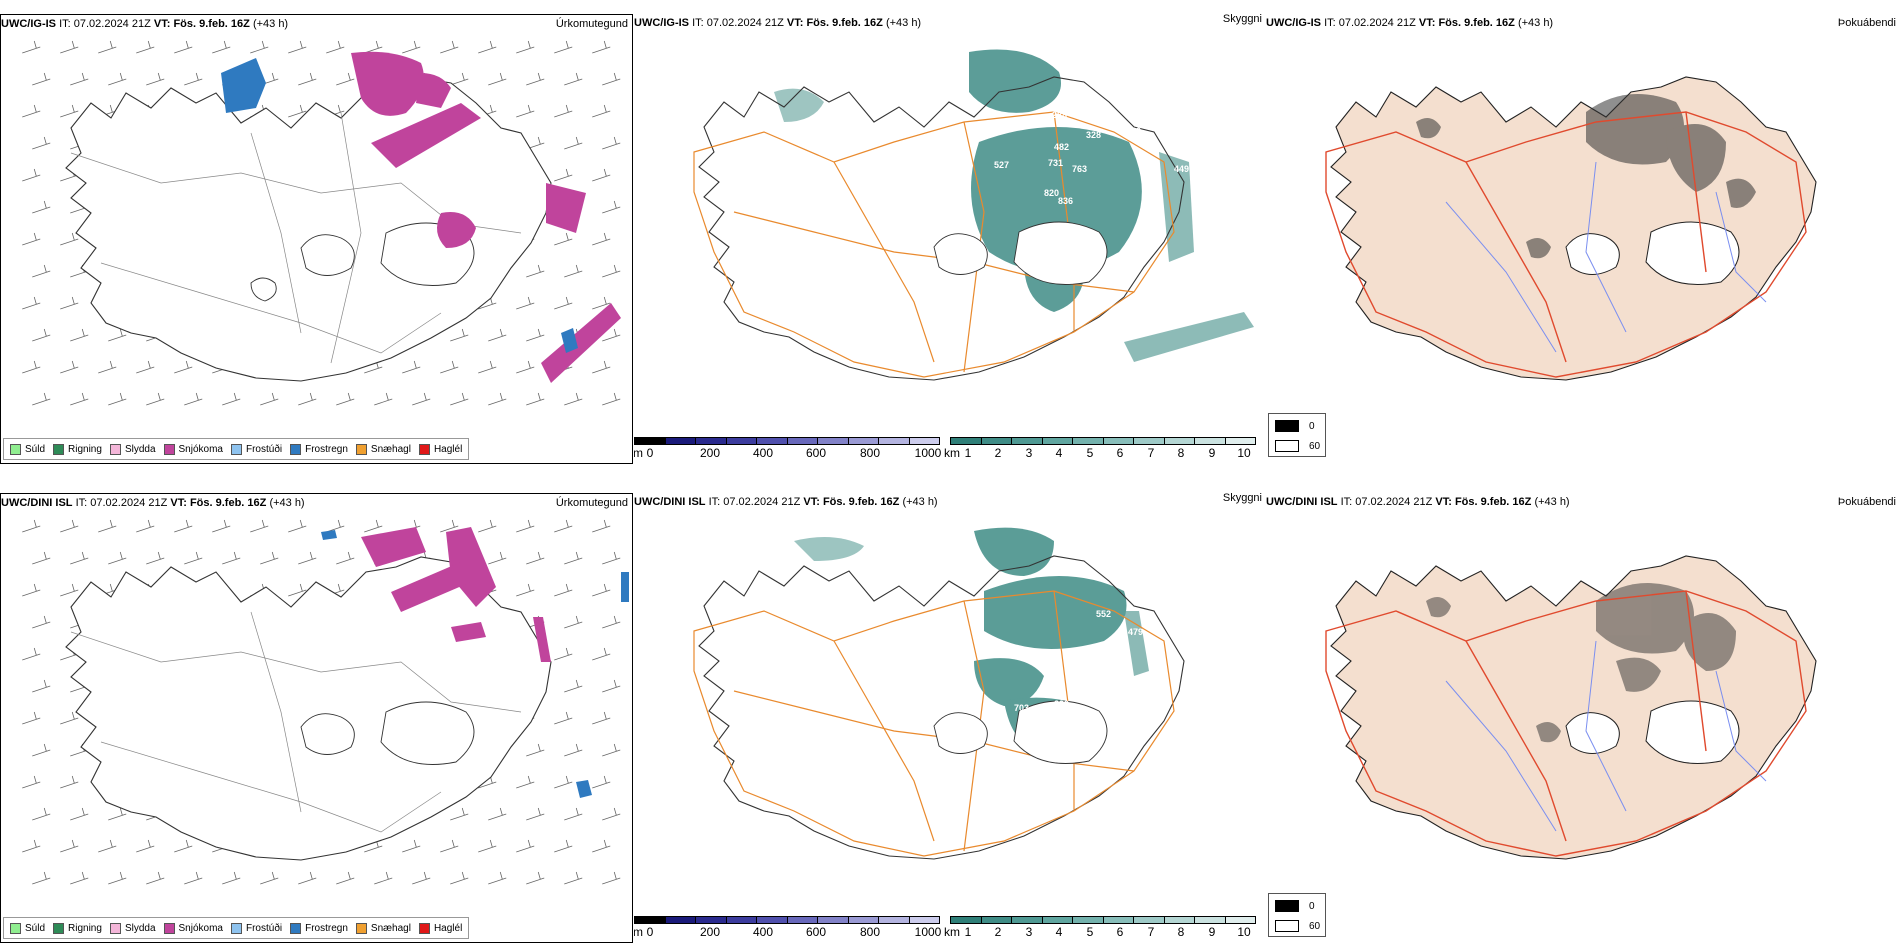  What do you see at coordinates (256, 928) in the screenshot?
I see `legend-item: Frostúði` at bounding box center [256, 928].